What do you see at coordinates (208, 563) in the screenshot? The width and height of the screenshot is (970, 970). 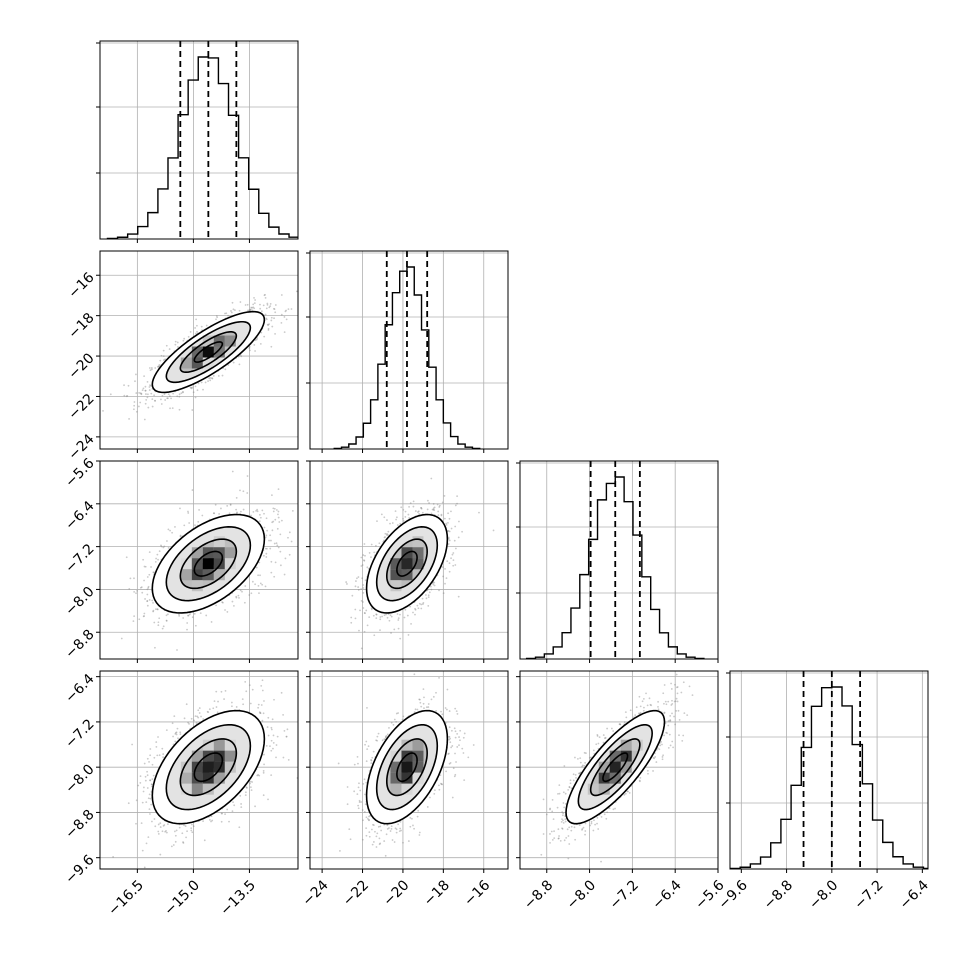 I see `contour-2-sigma` at bounding box center [208, 563].